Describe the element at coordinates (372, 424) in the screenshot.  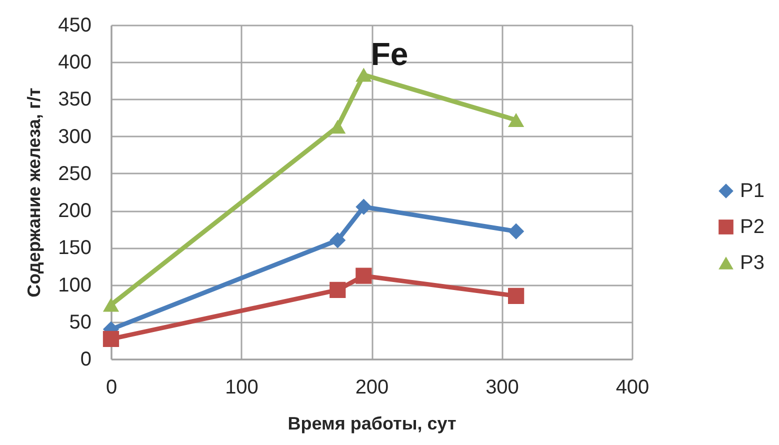
I see `x-axis-title: Время работы, сут` at that location.